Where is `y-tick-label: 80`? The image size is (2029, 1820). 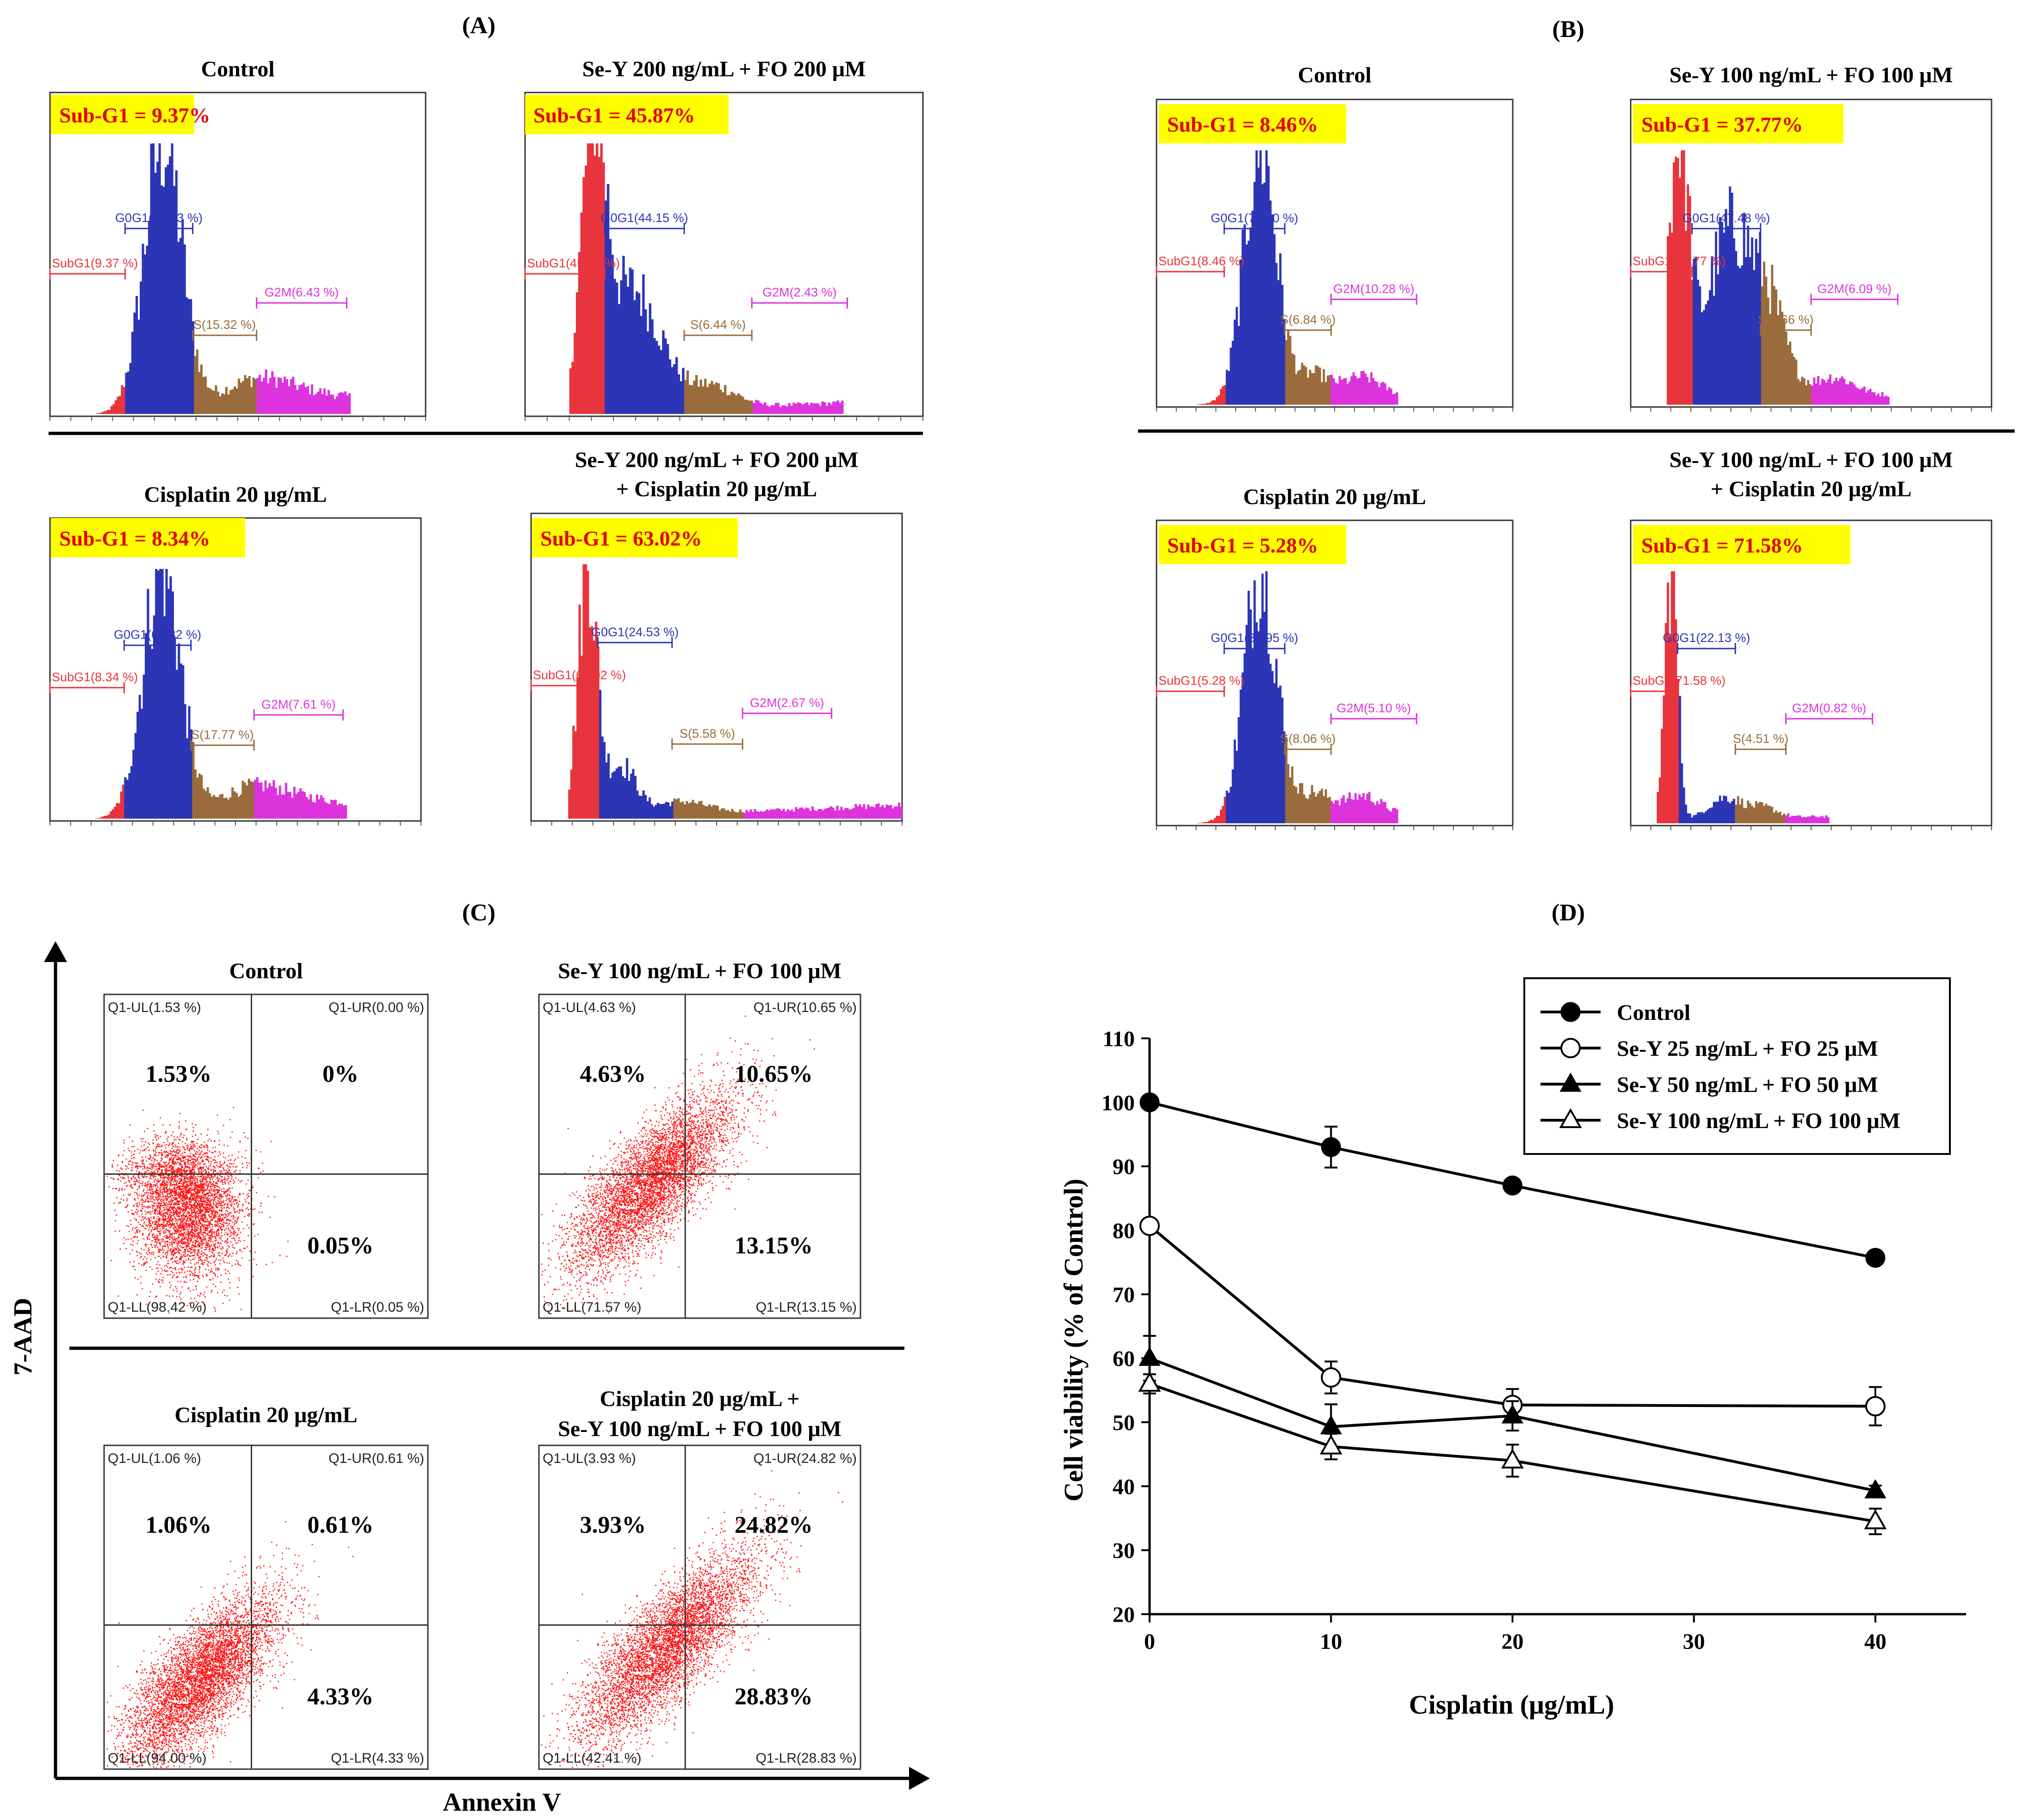
y-tick-label: 80 is located at coordinates (1124, 1231).